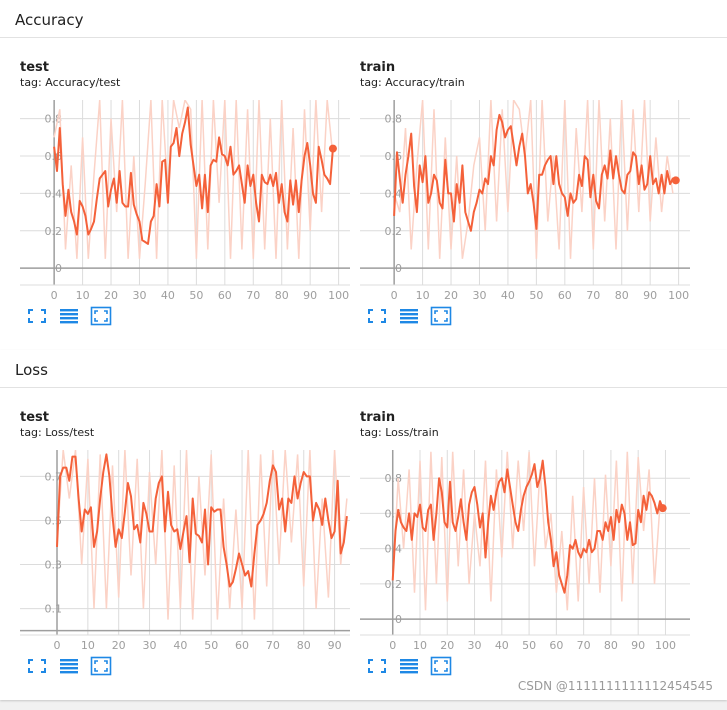 The width and height of the screenshot is (727, 710). Describe the element at coordinates (34, 417) in the screenshot. I see `chart-title: test` at that location.